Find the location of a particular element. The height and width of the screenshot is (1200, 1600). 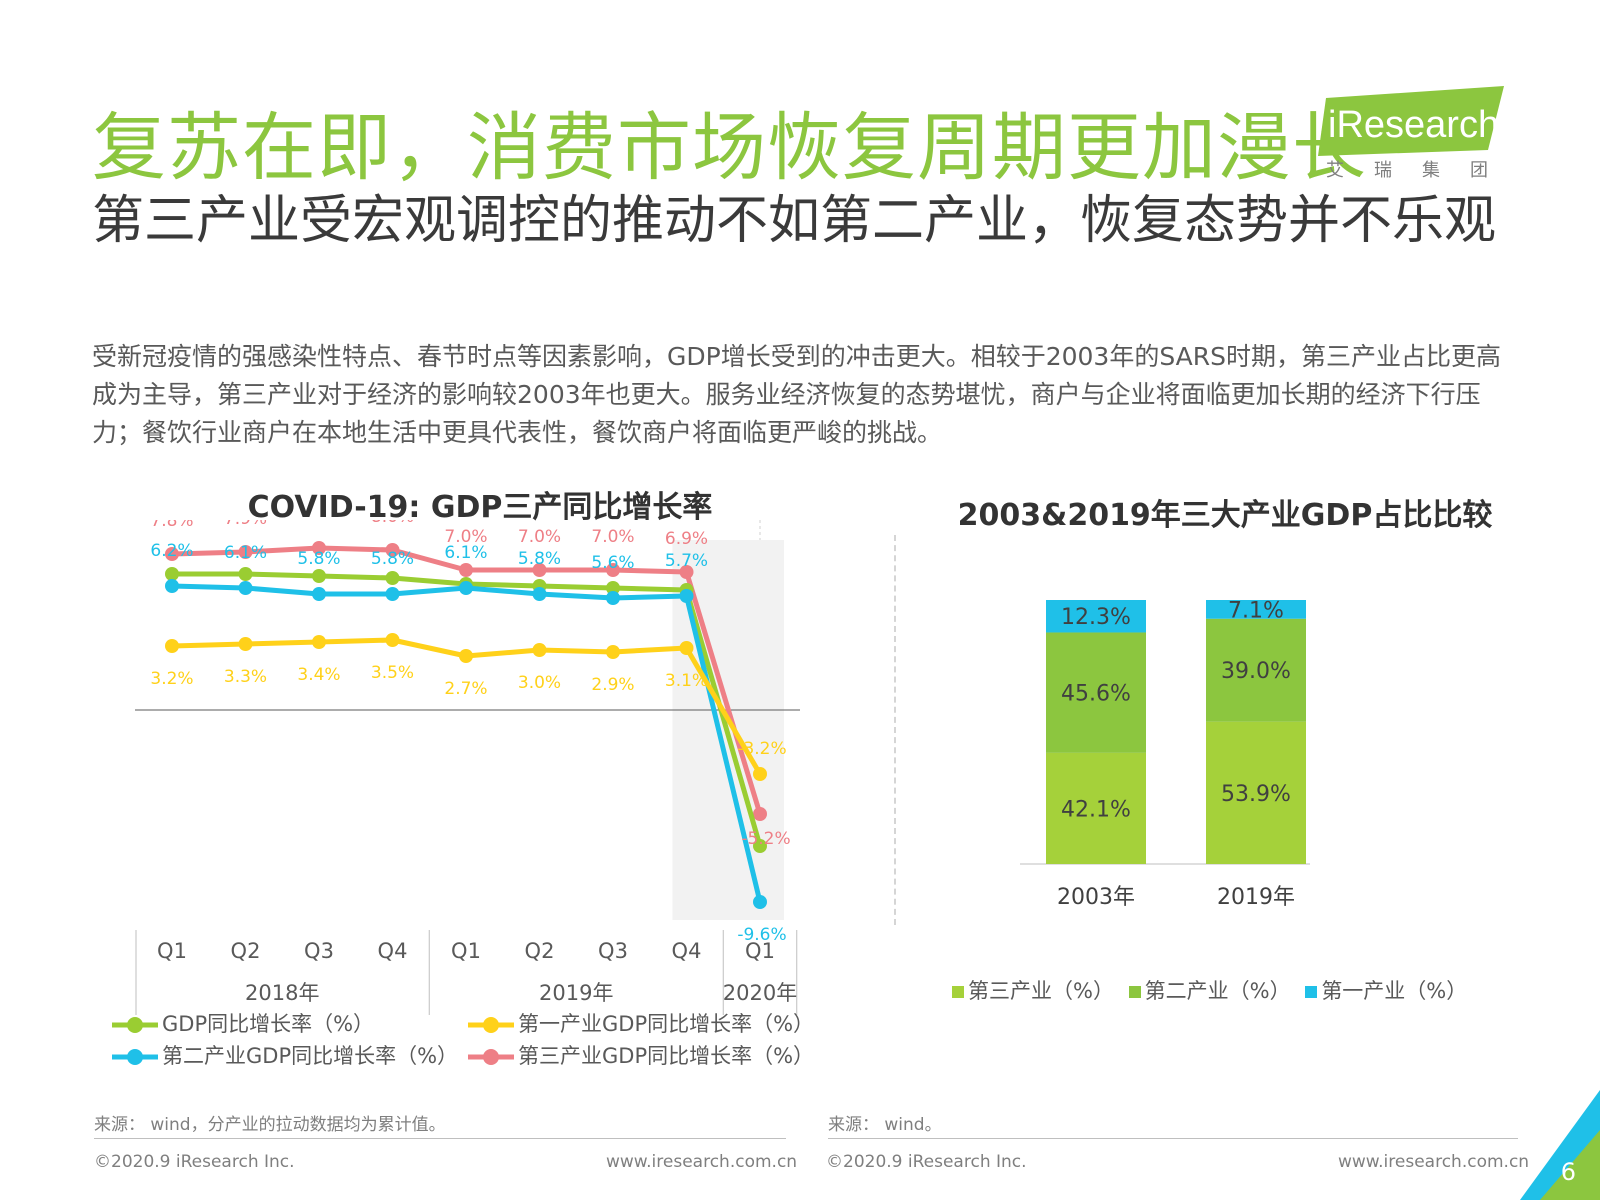

bar-1-label-0: 53.9% is located at coordinates (1256, 794).